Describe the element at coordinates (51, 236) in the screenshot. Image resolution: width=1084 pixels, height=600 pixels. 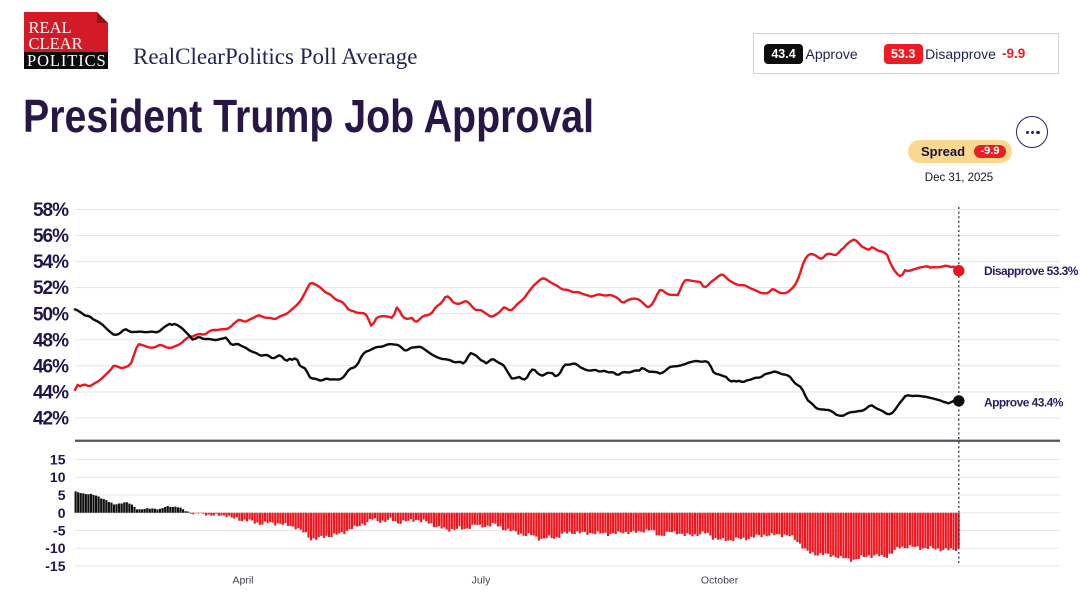
I see `svg-text: 56%` at that location.